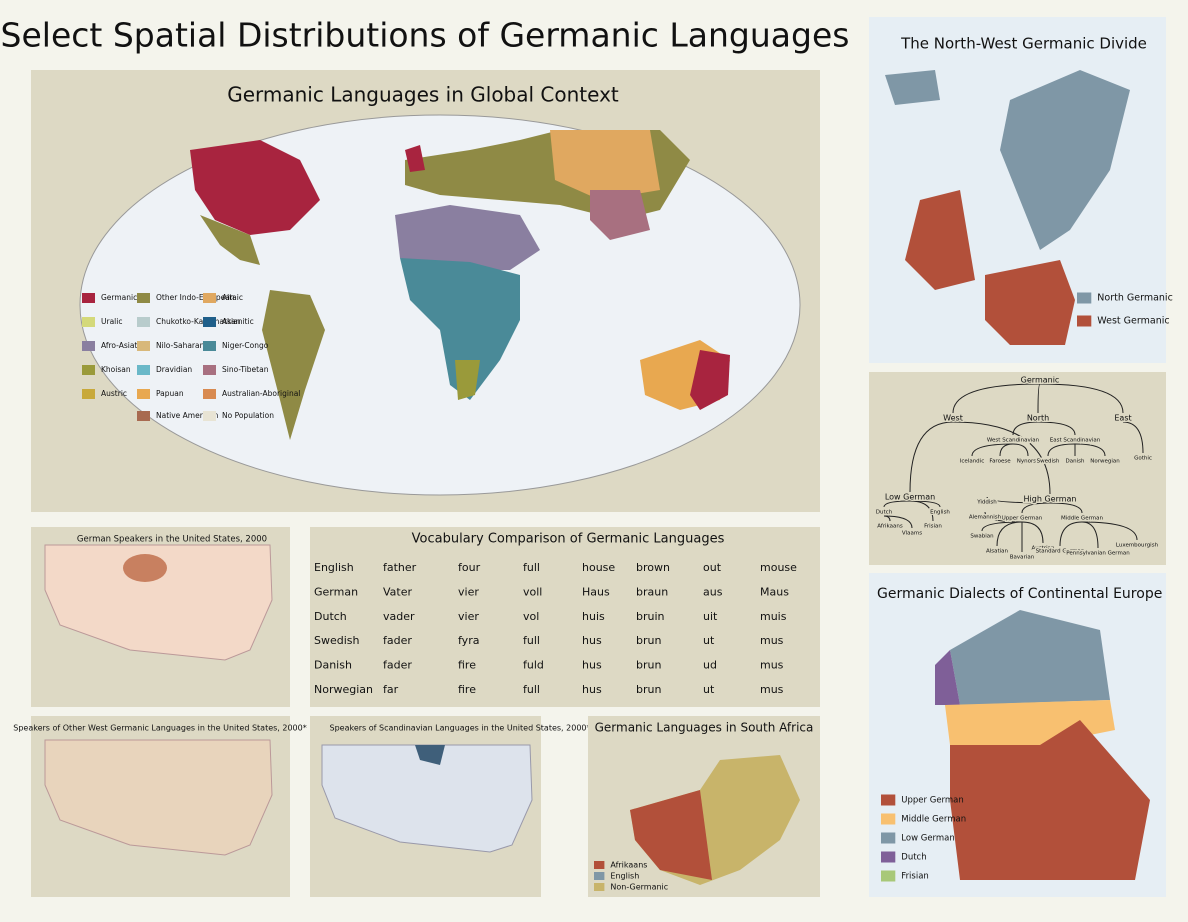 The height and width of the screenshot is (922, 1188). Describe the element at coordinates (469, 567) in the screenshot. I see `vocab-cell: four` at that location.